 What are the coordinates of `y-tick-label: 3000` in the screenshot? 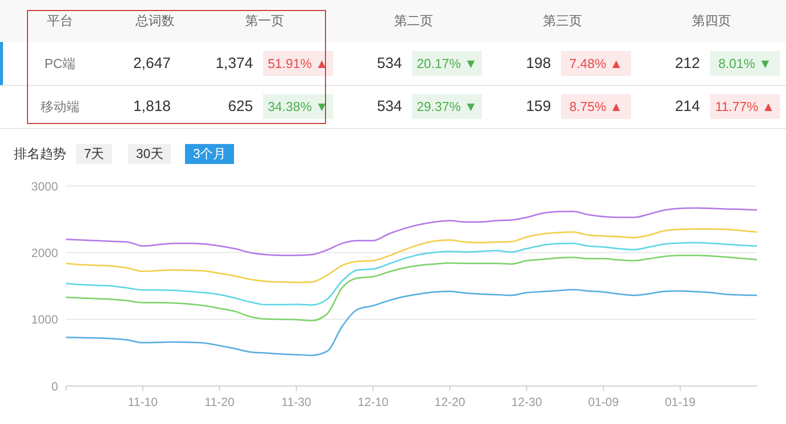 It's located at (44, 186).